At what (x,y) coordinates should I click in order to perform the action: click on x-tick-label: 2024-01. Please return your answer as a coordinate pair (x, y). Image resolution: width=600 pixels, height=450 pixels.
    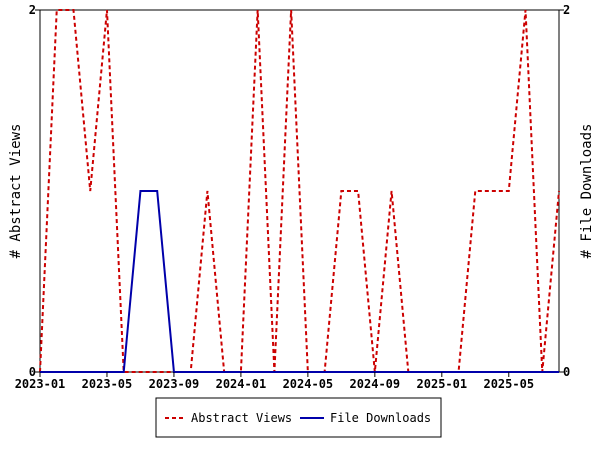
    Looking at the image, I should click on (241, 384).